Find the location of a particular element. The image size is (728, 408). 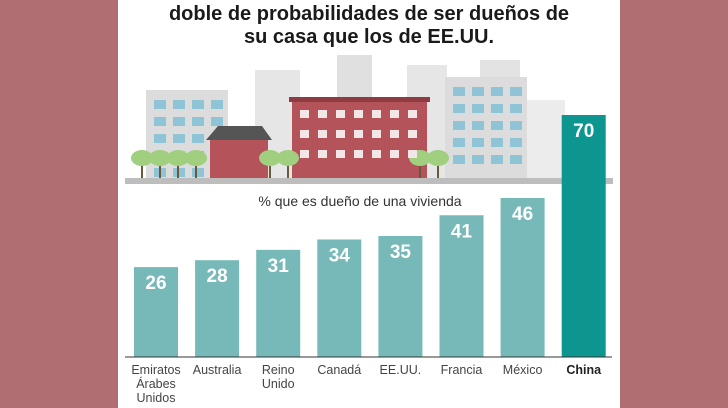

chart-subtitle: % que es dueño de una vivienda is located at coordinates (360, 201).